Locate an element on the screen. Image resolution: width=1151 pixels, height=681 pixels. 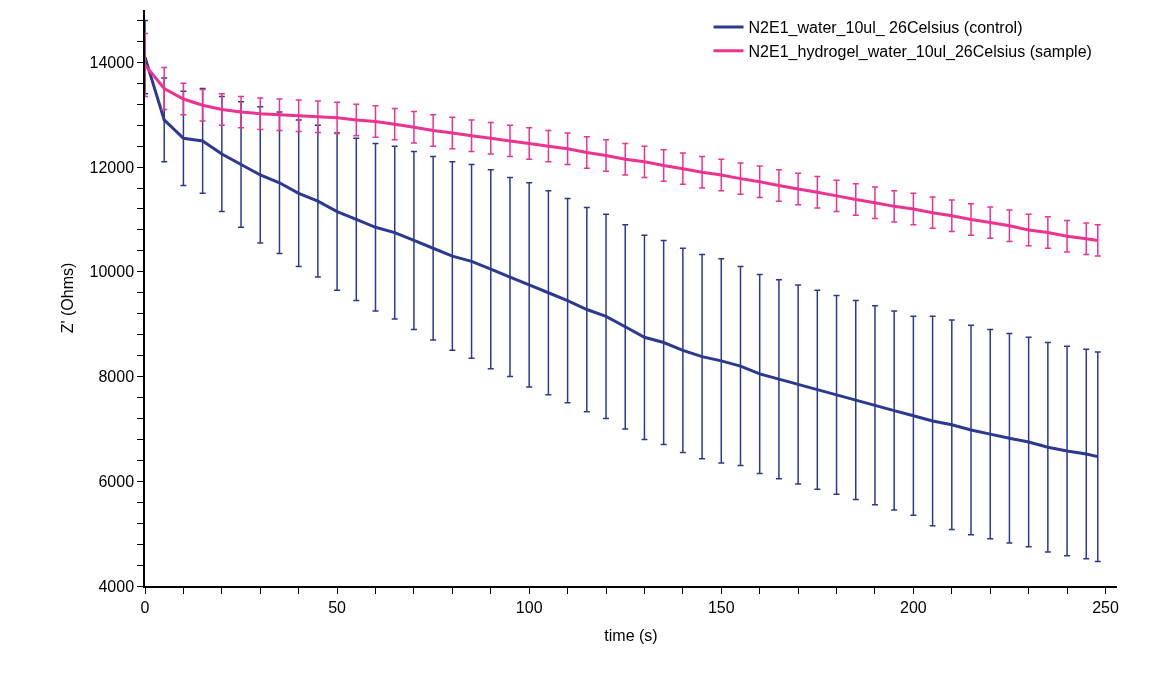
x-tick-label: 200 is located at coordinates (913, 607).